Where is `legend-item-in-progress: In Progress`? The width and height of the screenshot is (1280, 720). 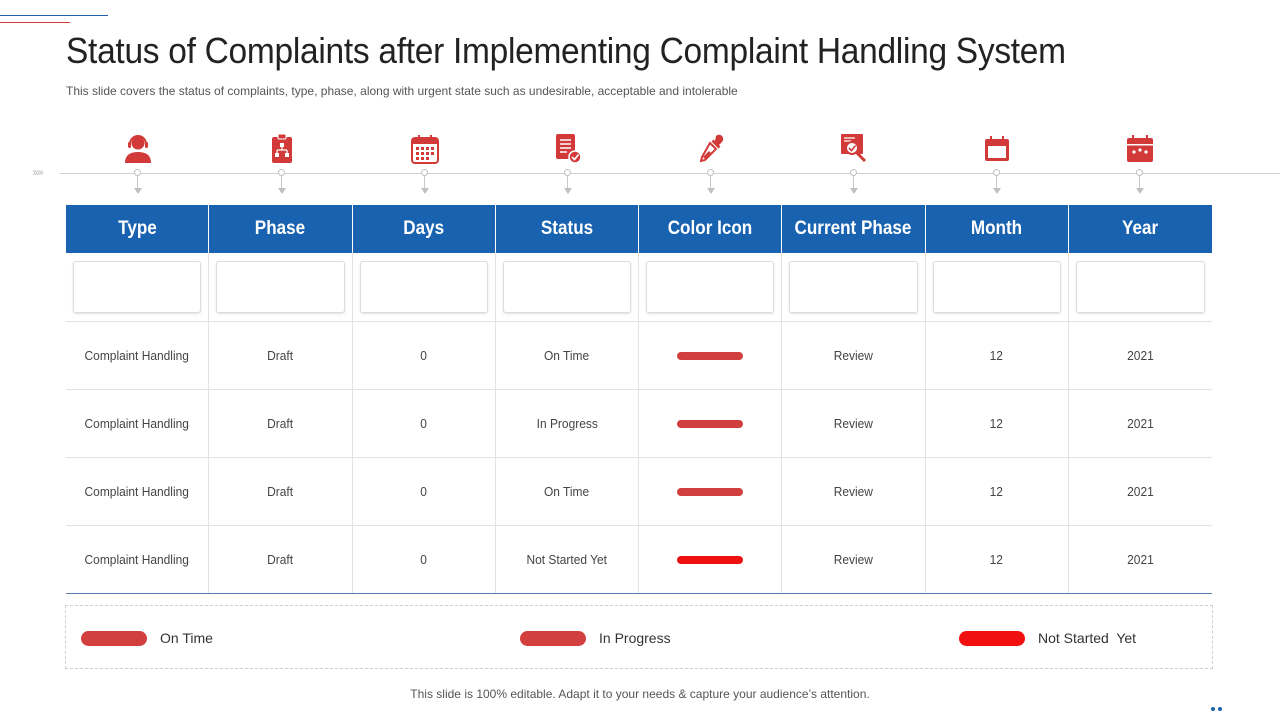 legend-item-in-progress: In Progress is located at coordinates (595, 638).